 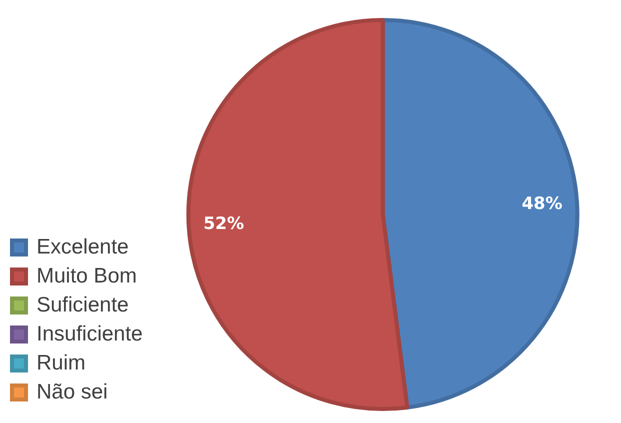 What do you see at coordinates (223, 224) in the screenshot?
I see `data-label: 52%` at bounding box center [223, 224].